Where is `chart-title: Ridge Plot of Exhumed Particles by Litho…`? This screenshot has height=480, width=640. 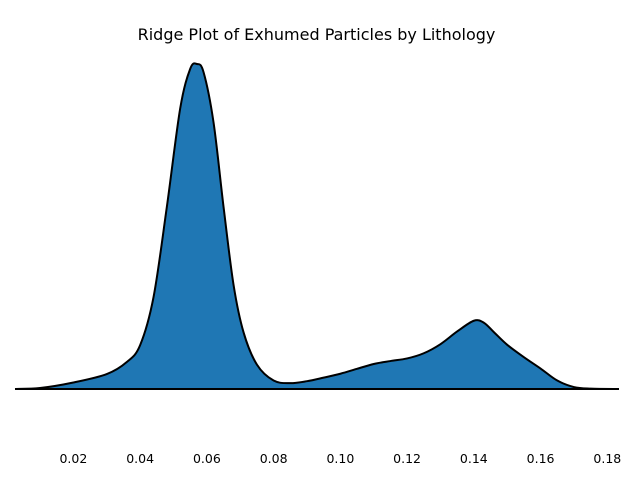 chart-title: Ridge Plot of Exhumed Particles by Litho… is located at coordinates (317, 34).